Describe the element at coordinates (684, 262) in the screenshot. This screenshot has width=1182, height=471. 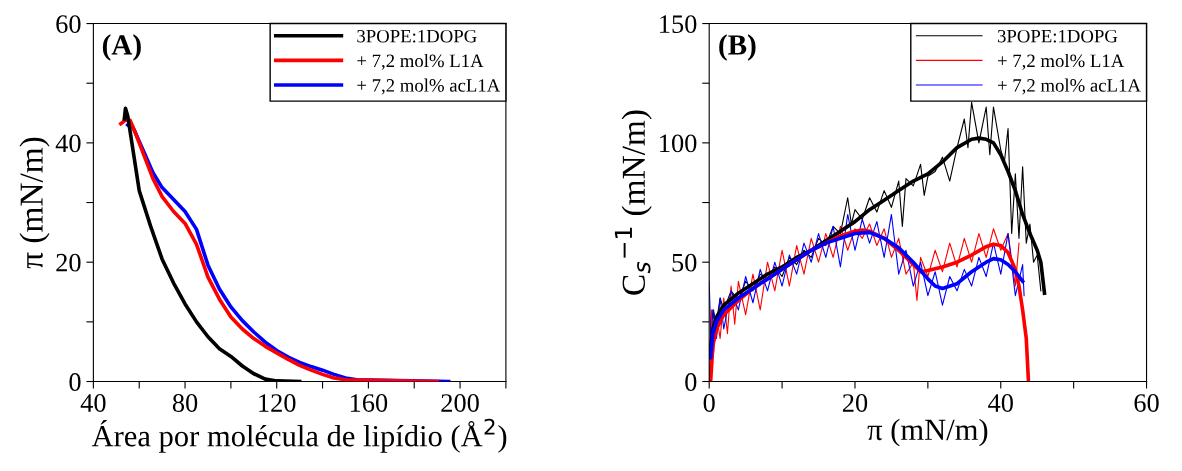
I see `y-tick-label: 50` at that location.